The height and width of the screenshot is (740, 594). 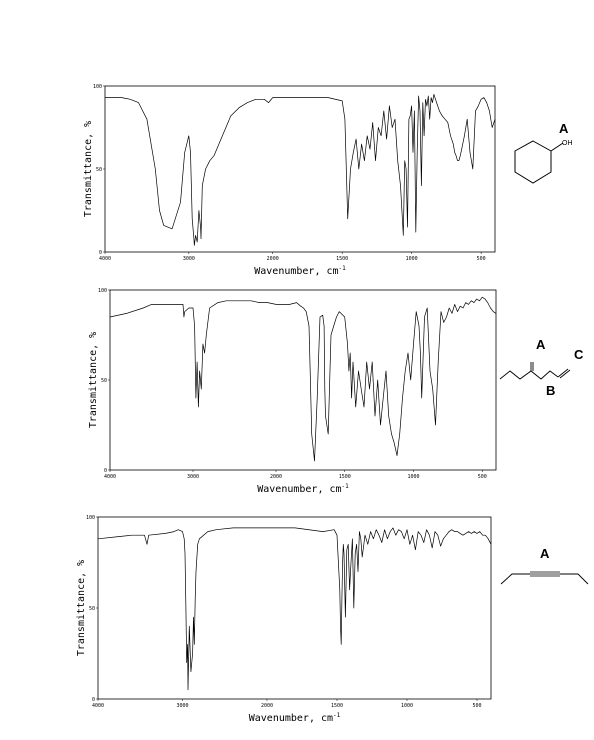 I want to click on plot-frame, so click(x=300, y=169).